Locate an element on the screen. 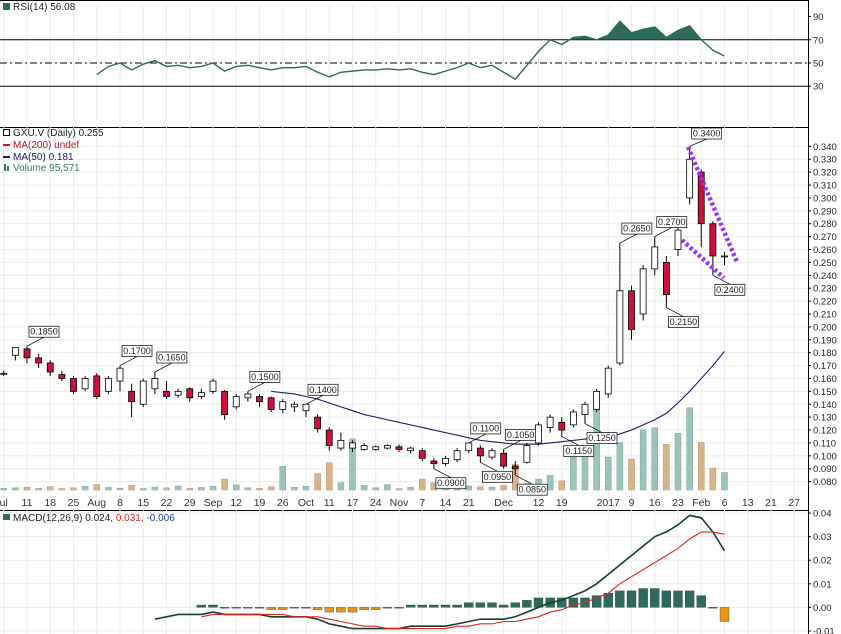  legend-value: 0.031 is located at coordinates (128, 518).